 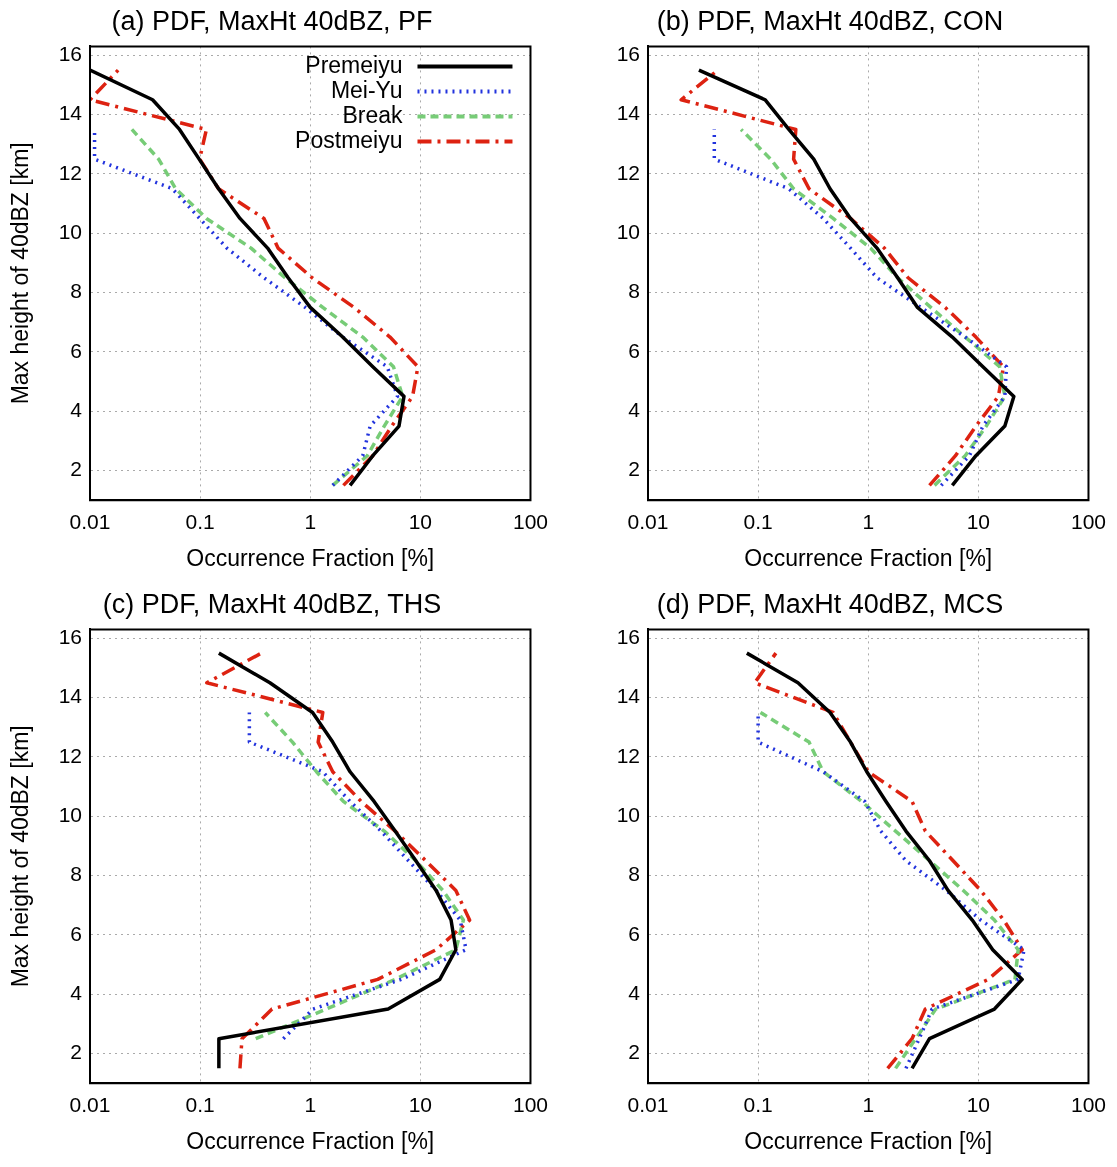 What do you see at coordinates (372, 114) in the screenshot?
I see `legend-label: Break` at bounding box center [372, 114].